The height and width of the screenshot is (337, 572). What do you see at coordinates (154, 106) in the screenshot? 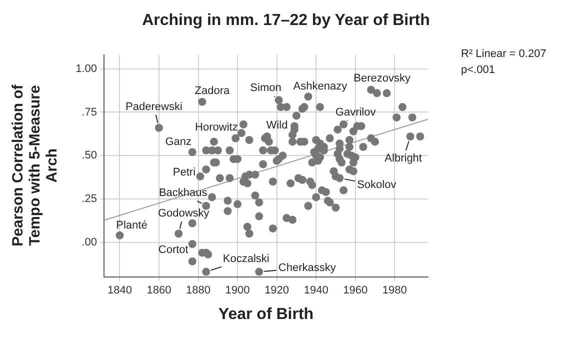
I see `annotation: Paderewski` at bounding box center [154, 106].